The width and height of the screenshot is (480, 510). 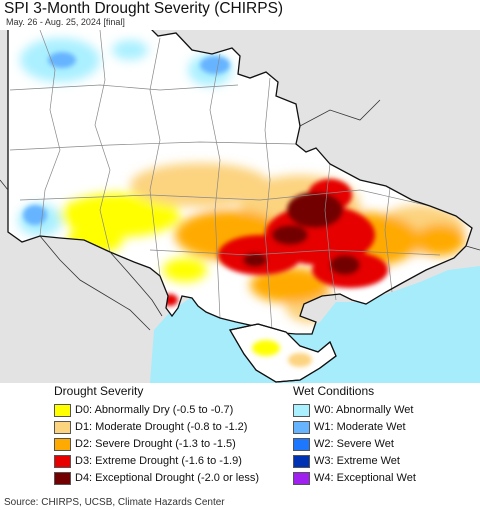 I want to click on legend-item-w0: W0: Abnormally Wet, so click(x=354, y=410).